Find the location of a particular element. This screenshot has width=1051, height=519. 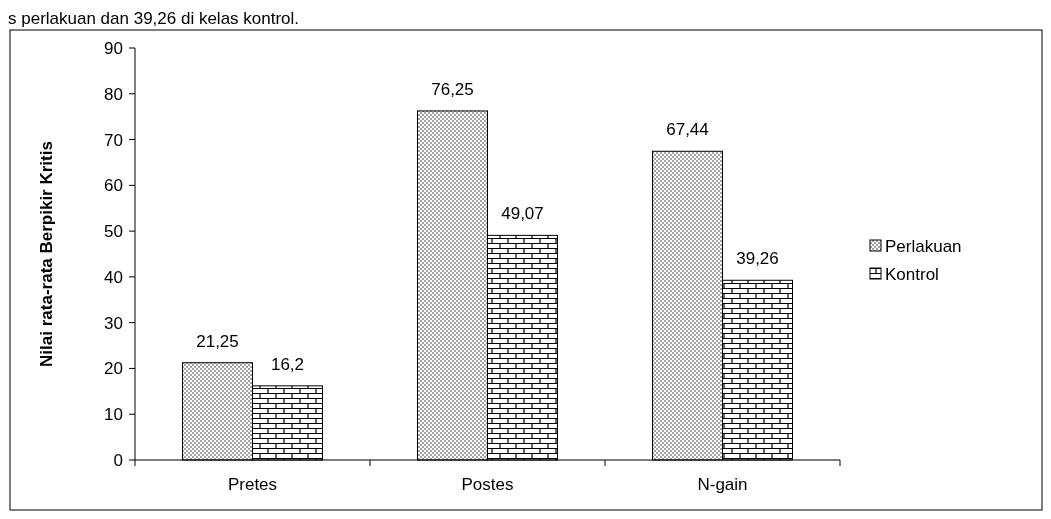

y-tick-label: 60 is located at coordinates (113, 186).